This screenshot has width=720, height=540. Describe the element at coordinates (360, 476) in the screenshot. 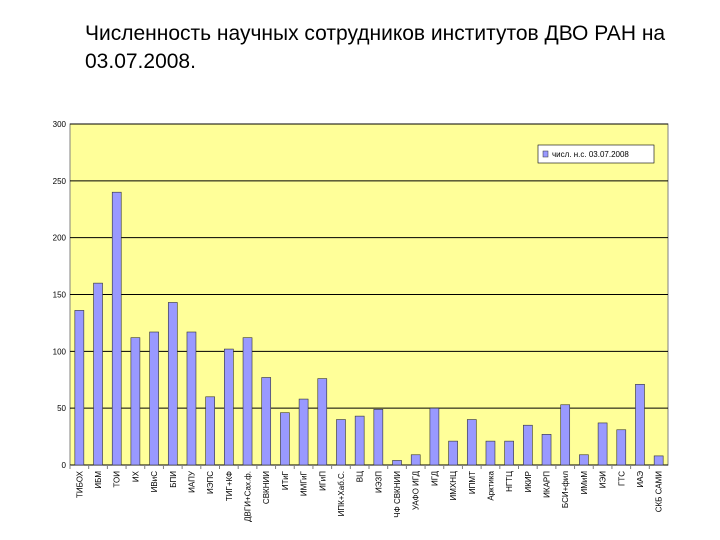

I see `x-tick-label: ВЦ` at that location.